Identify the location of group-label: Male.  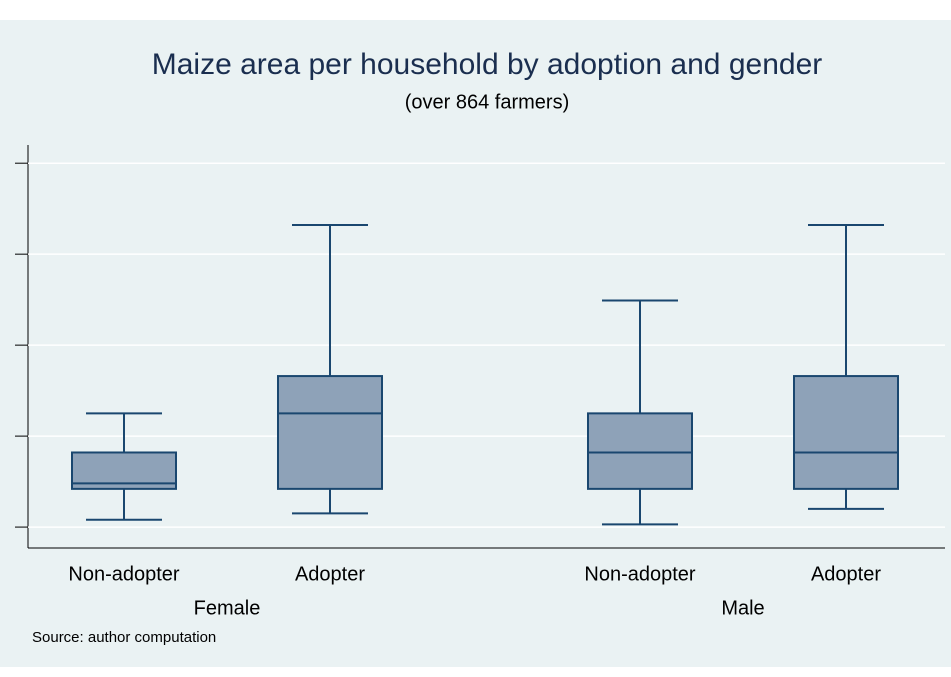
(742, 608).